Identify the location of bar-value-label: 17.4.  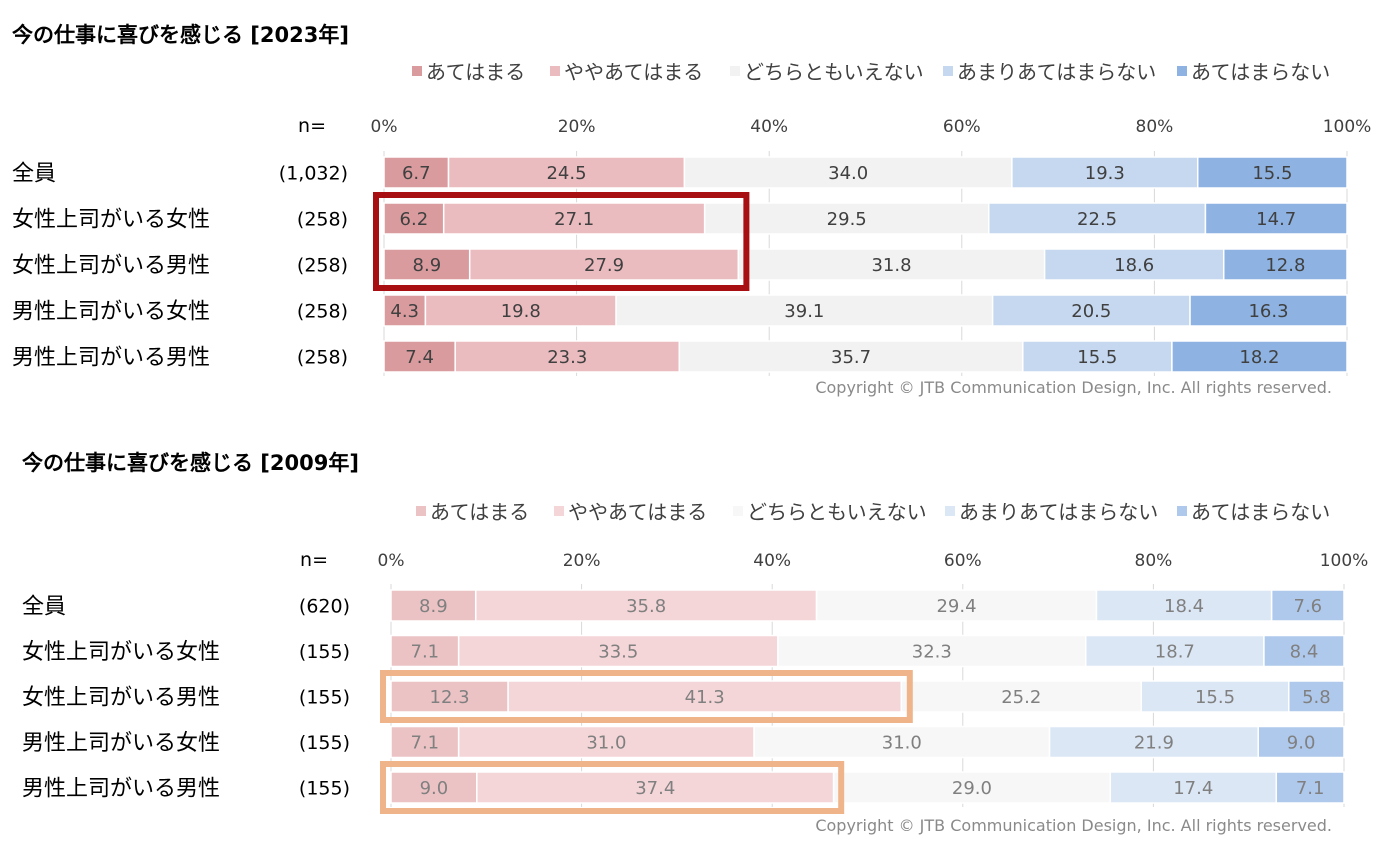
(1193, 788).